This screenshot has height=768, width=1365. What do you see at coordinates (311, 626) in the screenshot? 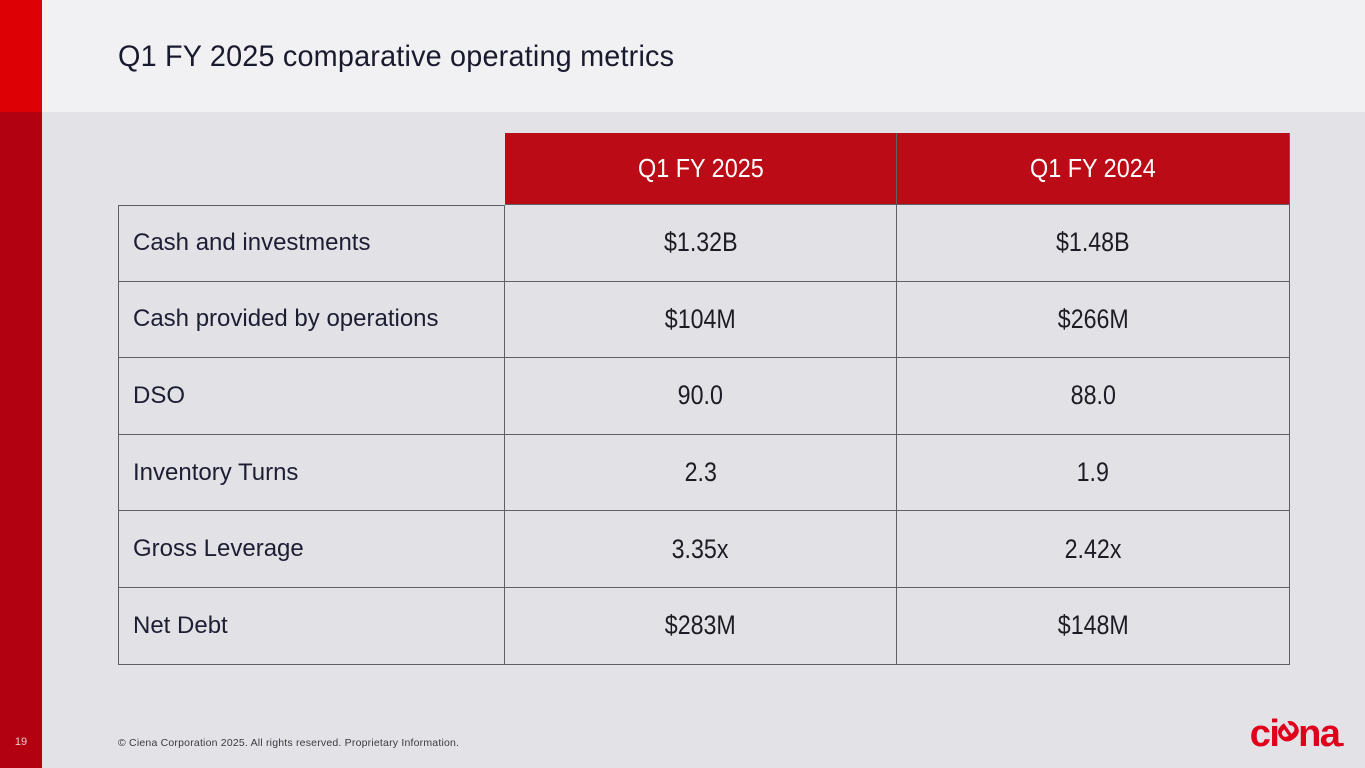
I see `row-label-net-debt: Net Debt` at bounding box center [311, 626].